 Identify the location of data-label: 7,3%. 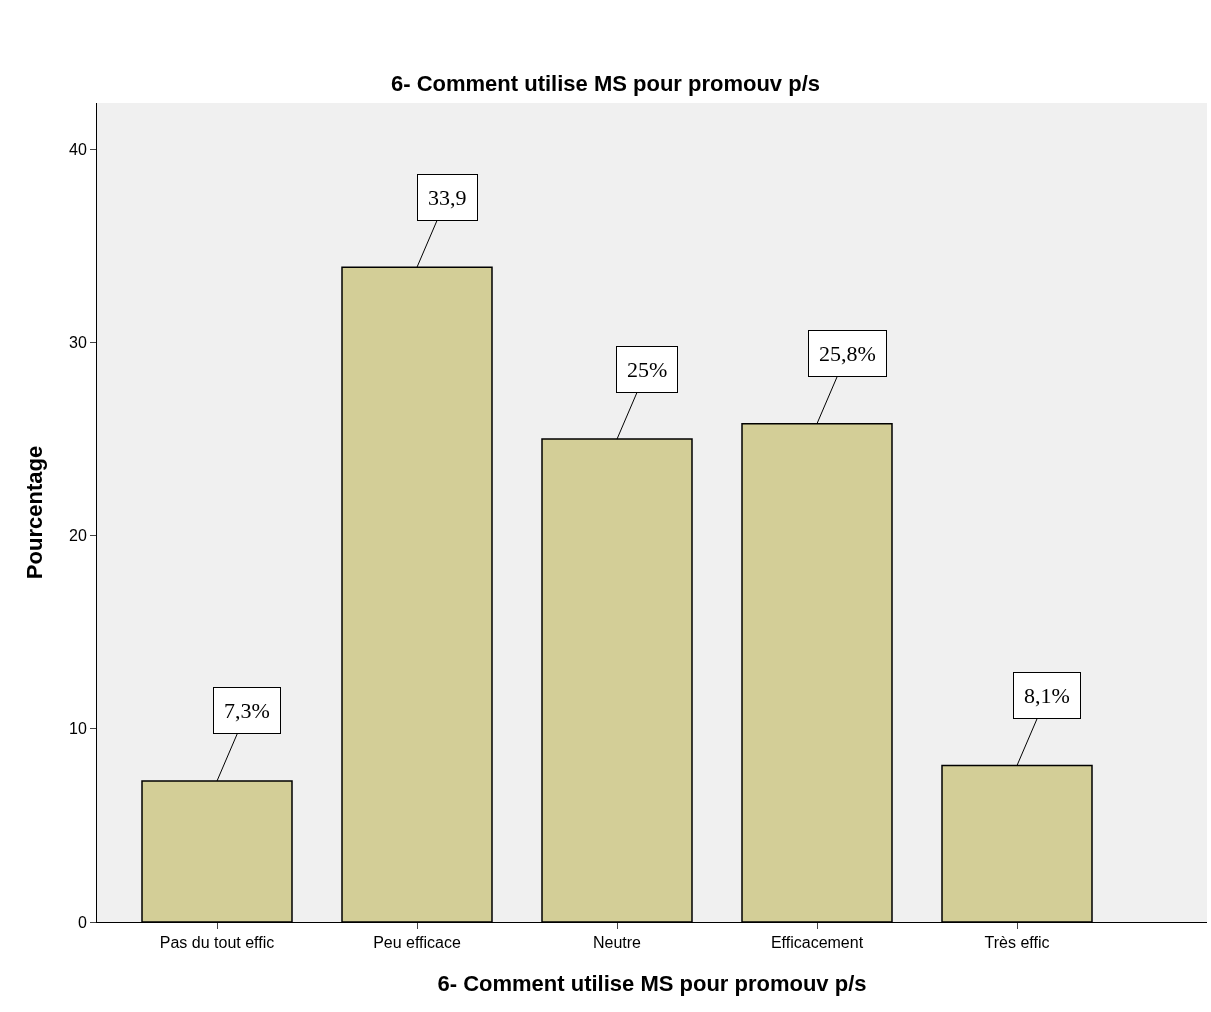
(247, 710).